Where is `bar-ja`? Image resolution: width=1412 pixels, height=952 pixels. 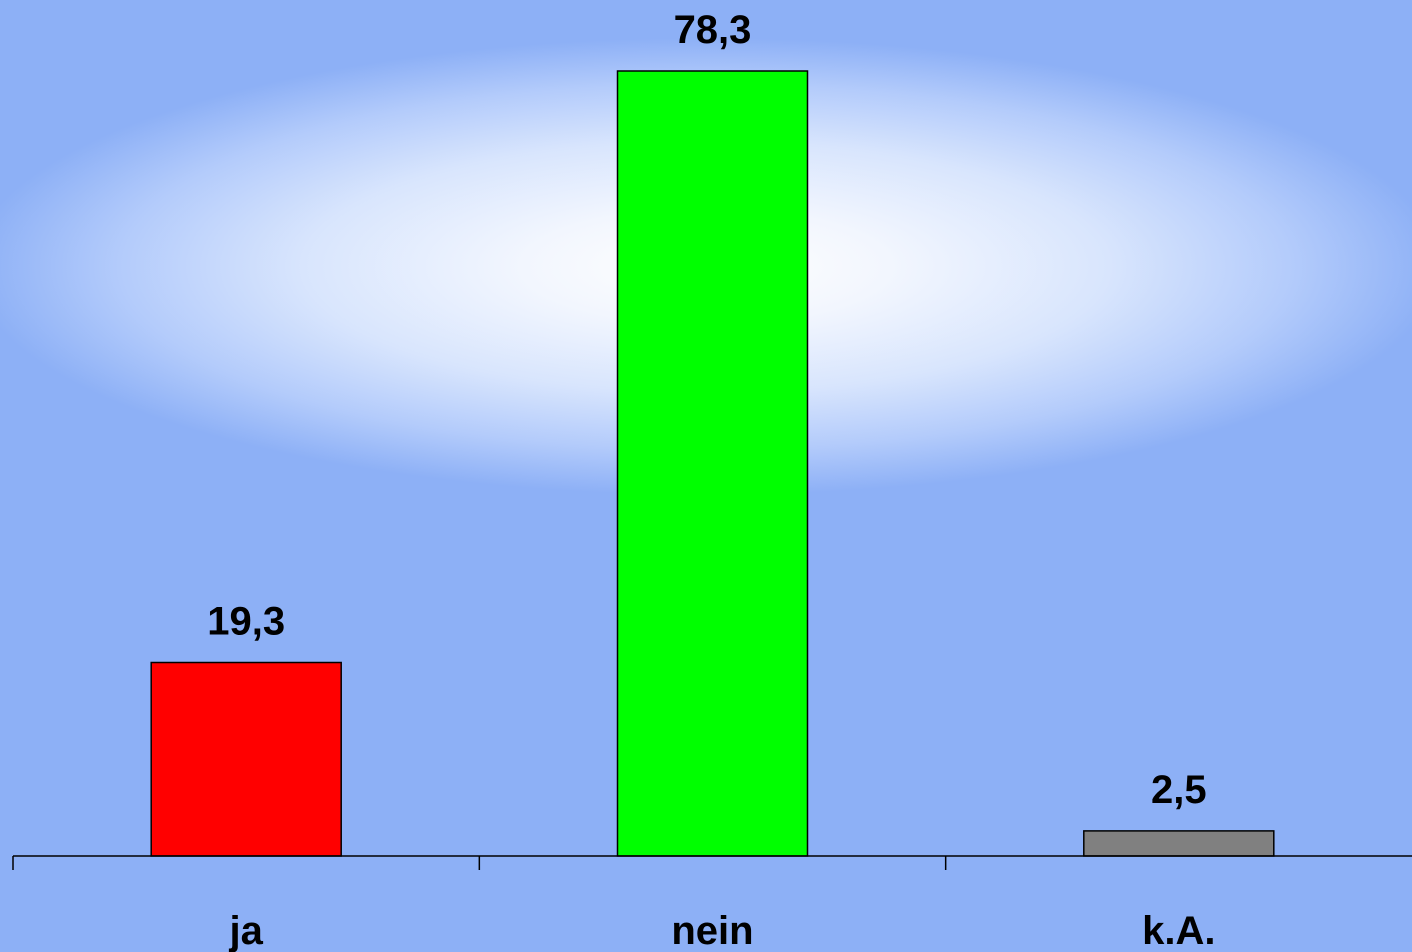 bar-ja is located at coordinates (246, 759).